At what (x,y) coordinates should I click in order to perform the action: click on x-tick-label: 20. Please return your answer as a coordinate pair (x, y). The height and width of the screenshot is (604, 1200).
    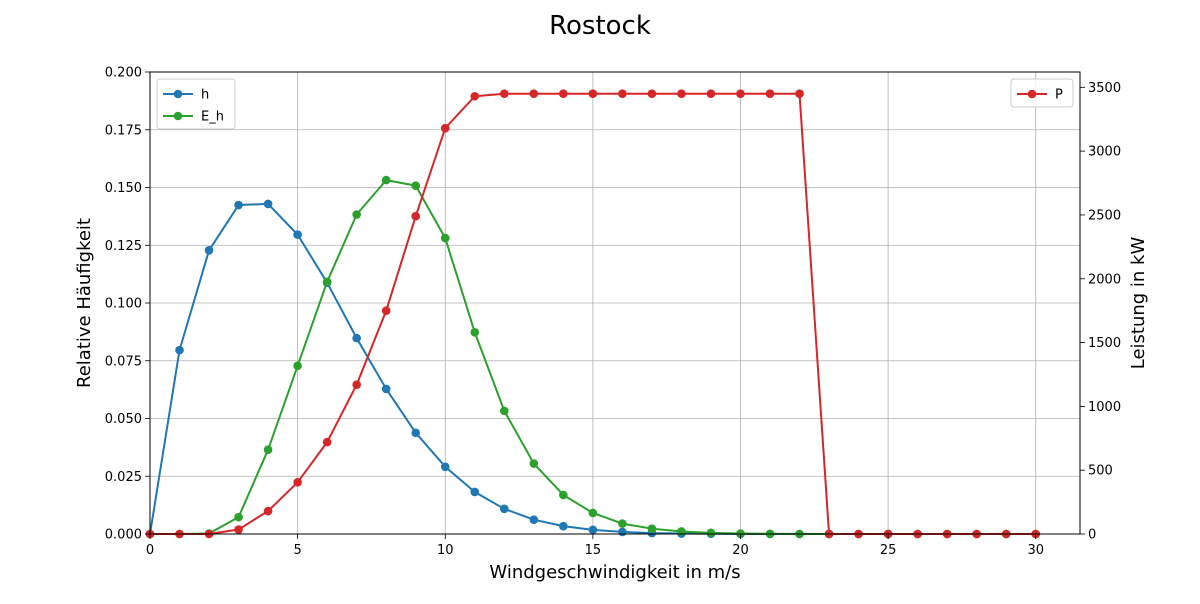
    Looking at the image, I should click on (740, 550).